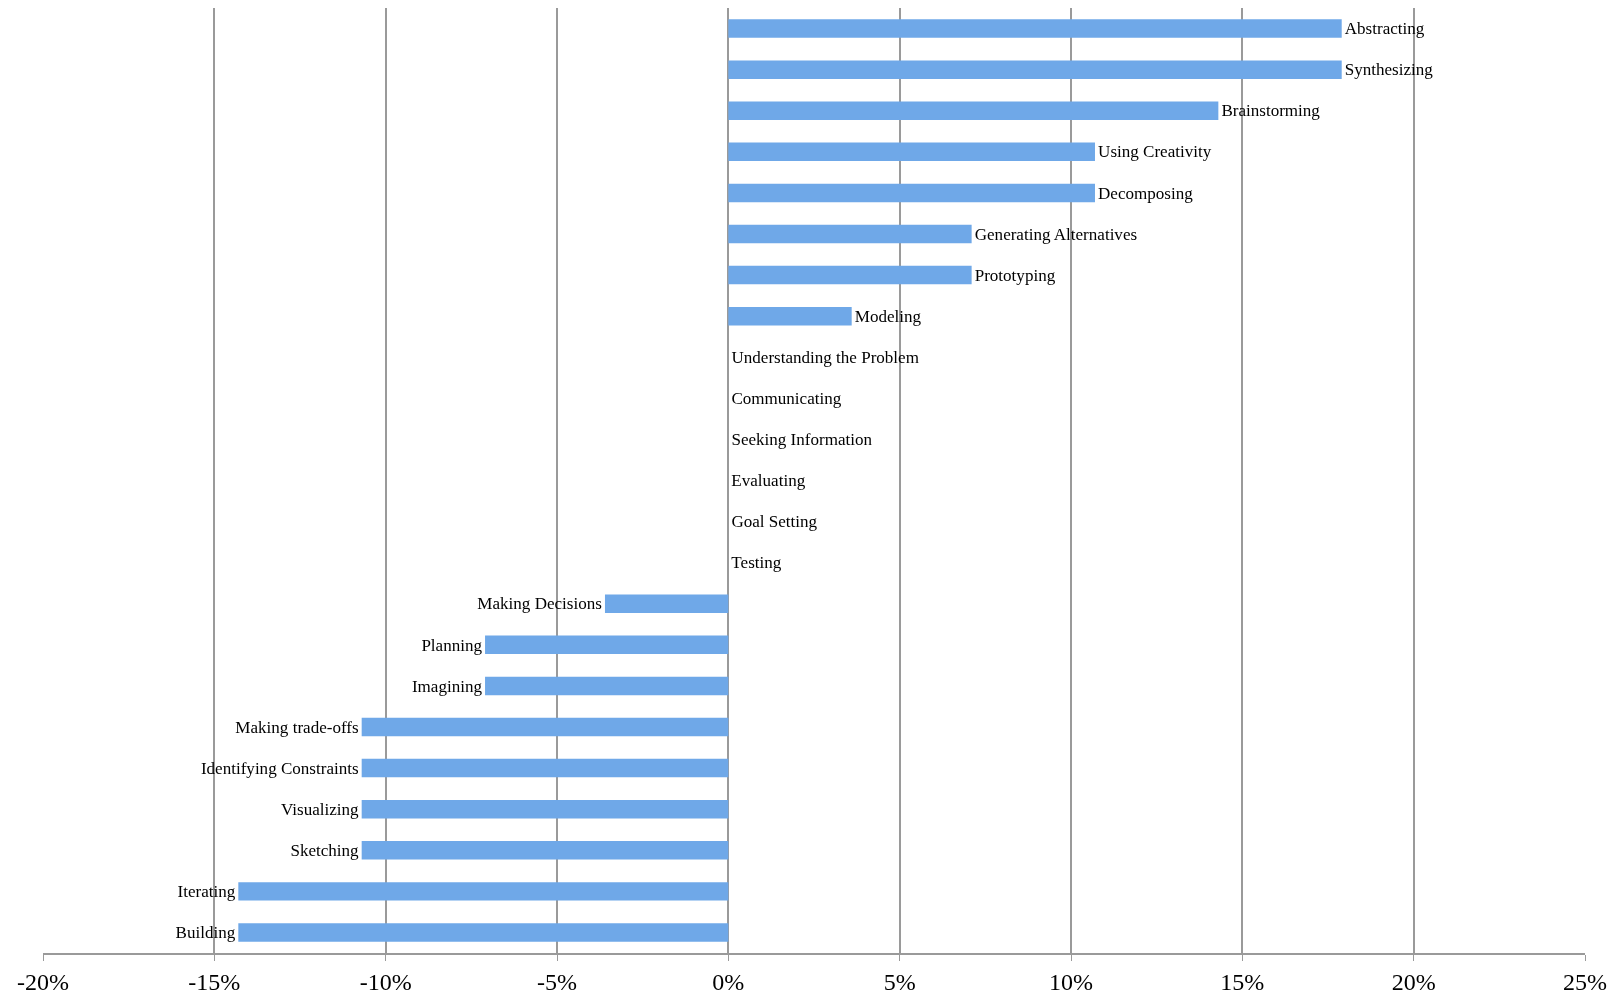  Describe the element at coordinates (786, 399) in the screenshot. I see `y-tick-label: Communicating` at that location.